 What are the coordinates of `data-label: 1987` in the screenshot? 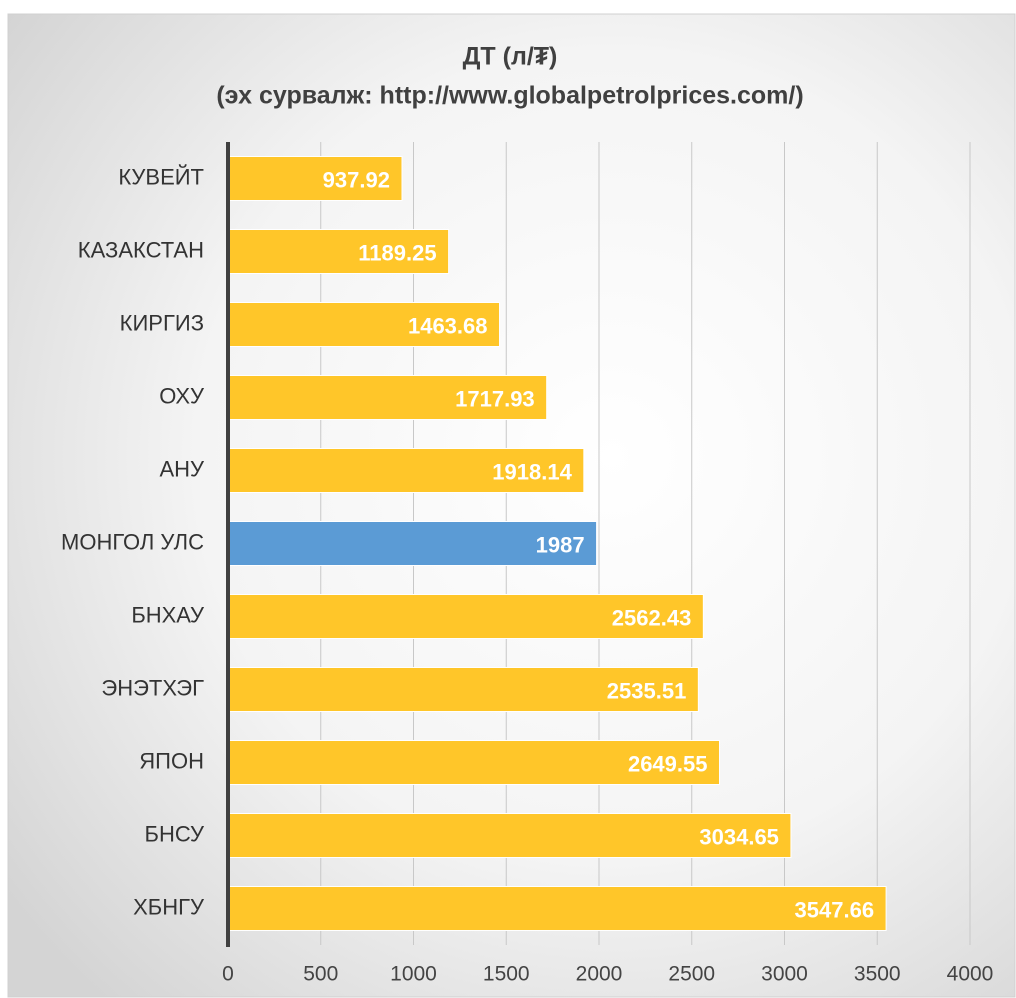 It's located at (560, 544).